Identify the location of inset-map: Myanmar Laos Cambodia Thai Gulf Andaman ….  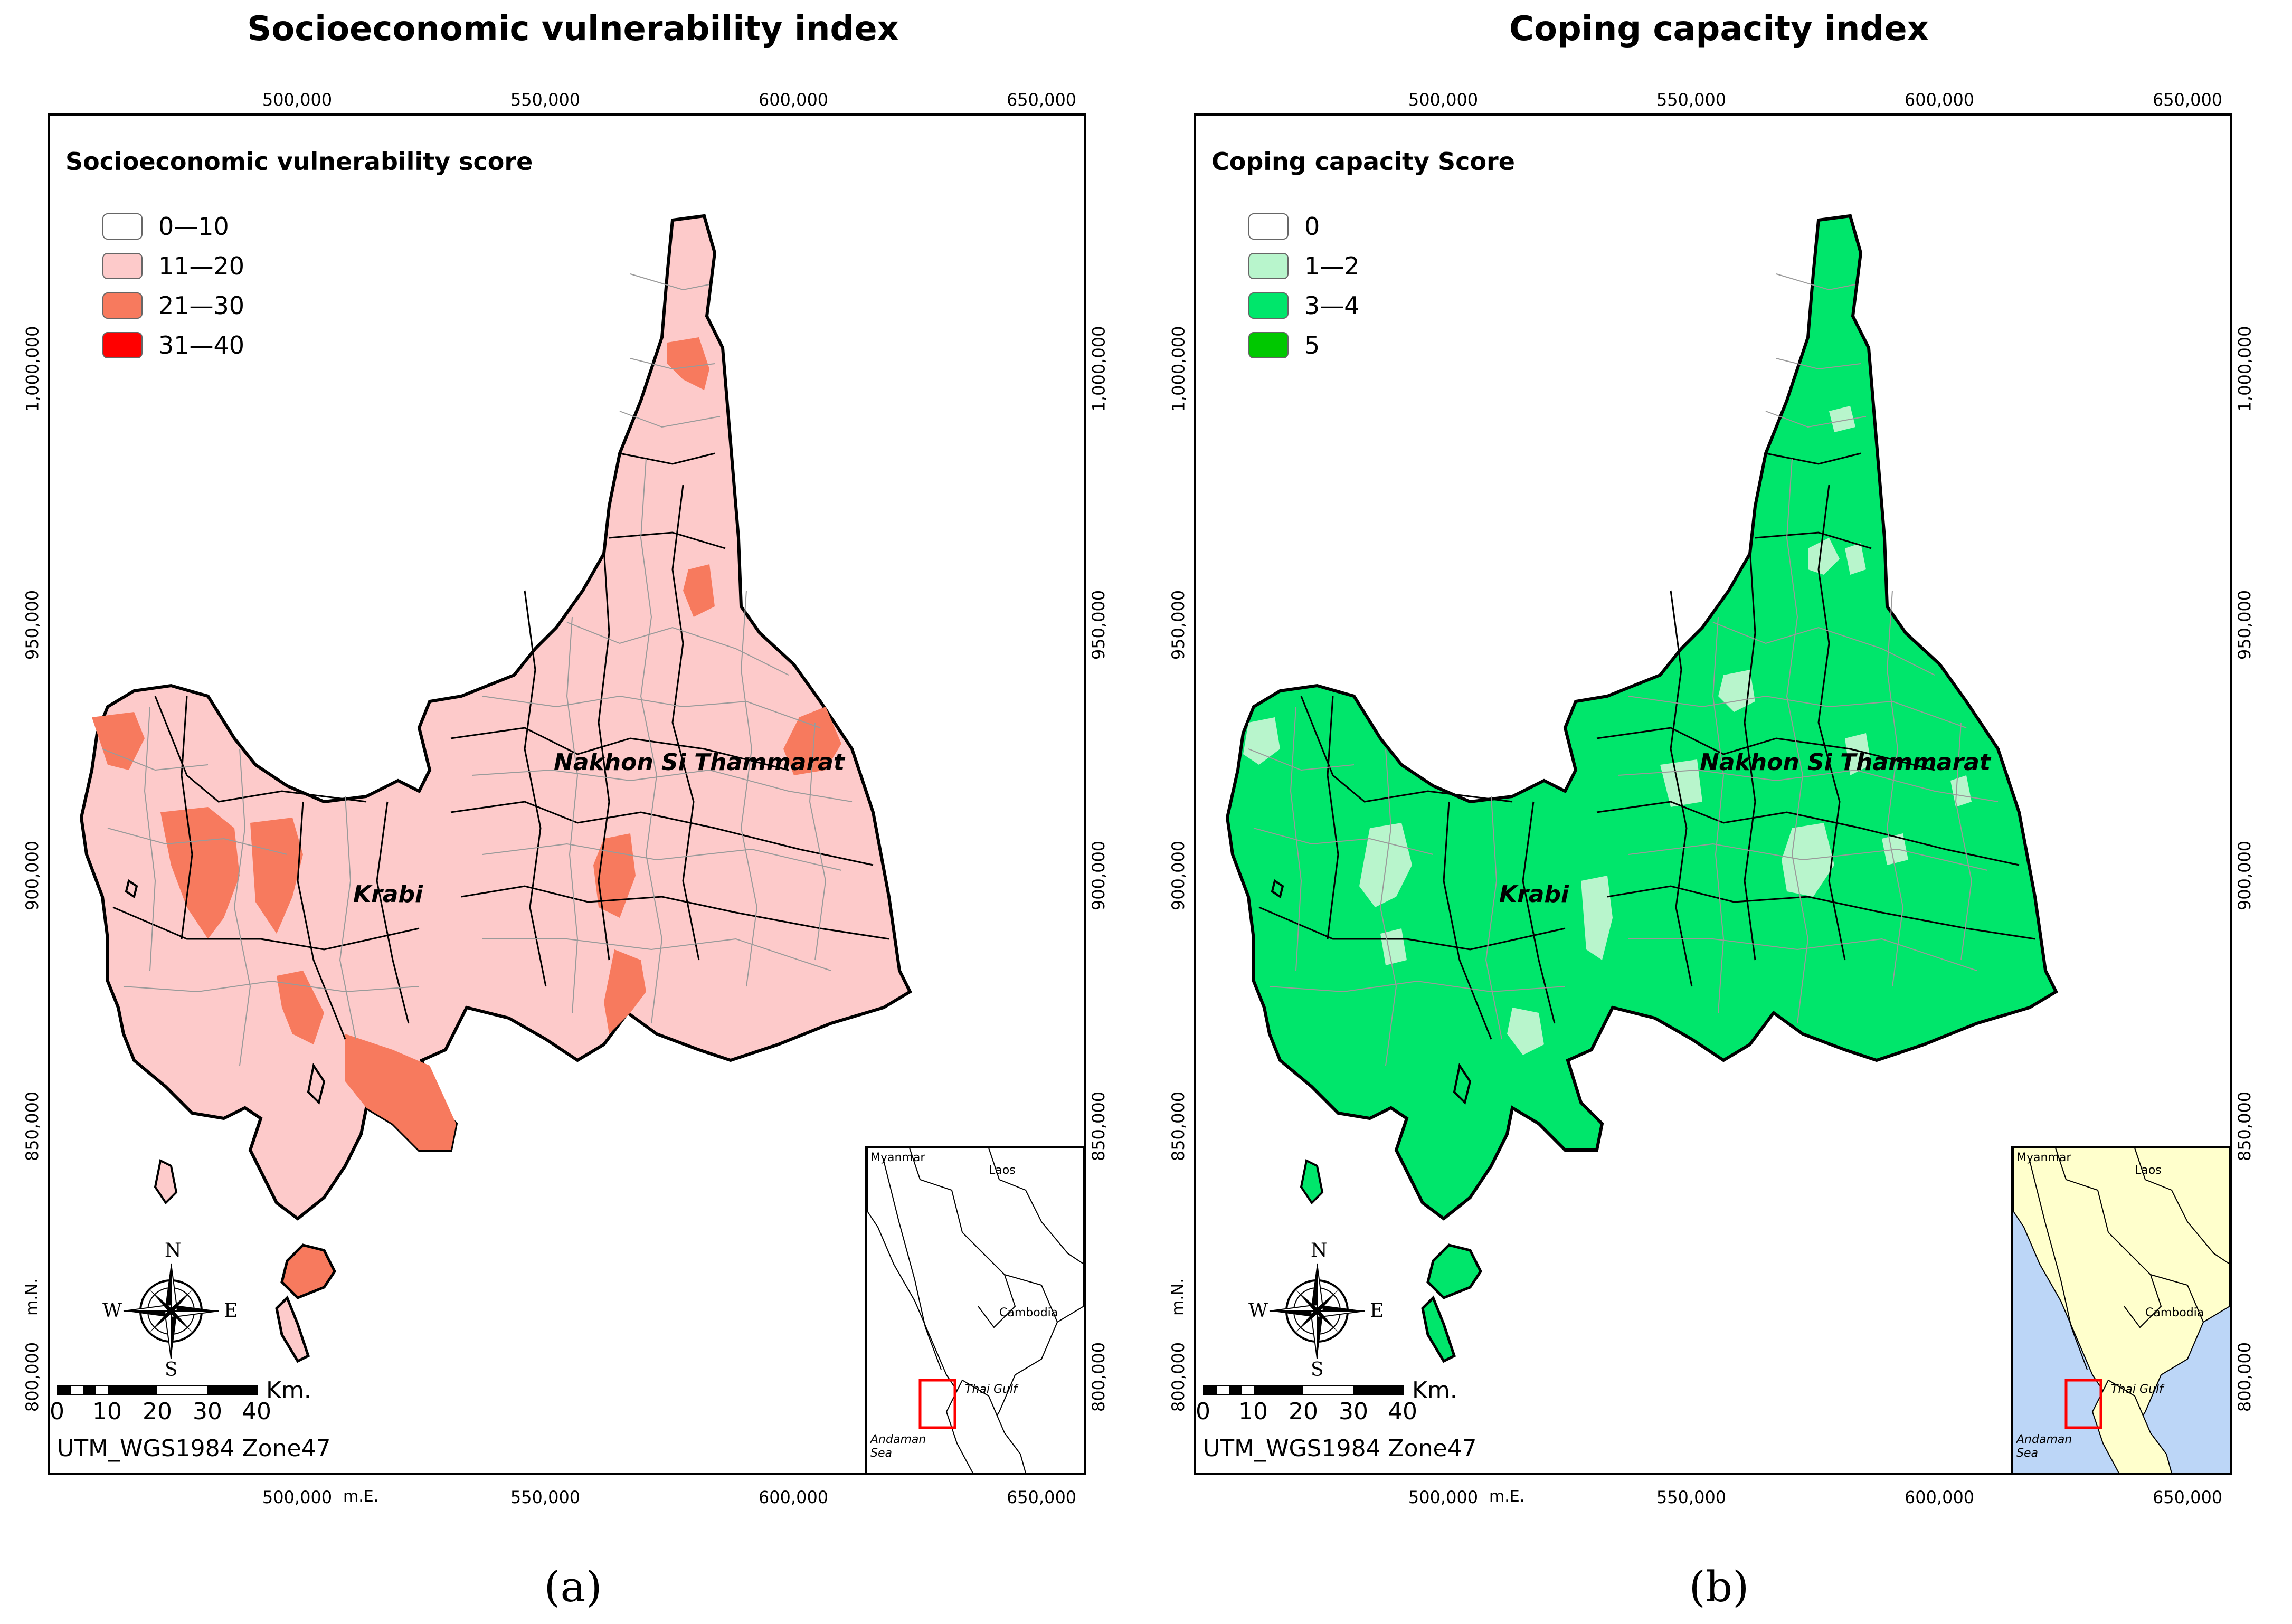
(975, 1309).